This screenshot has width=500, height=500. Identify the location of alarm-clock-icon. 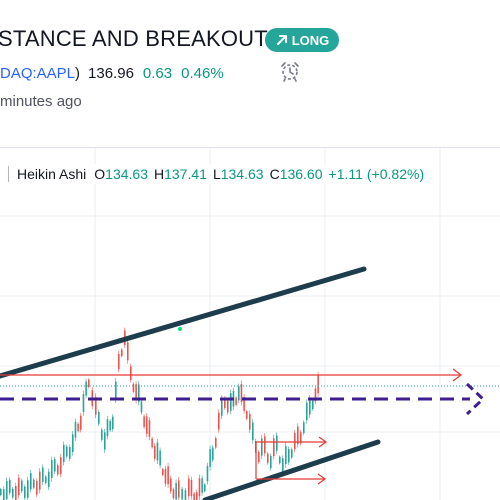
(290, 71).